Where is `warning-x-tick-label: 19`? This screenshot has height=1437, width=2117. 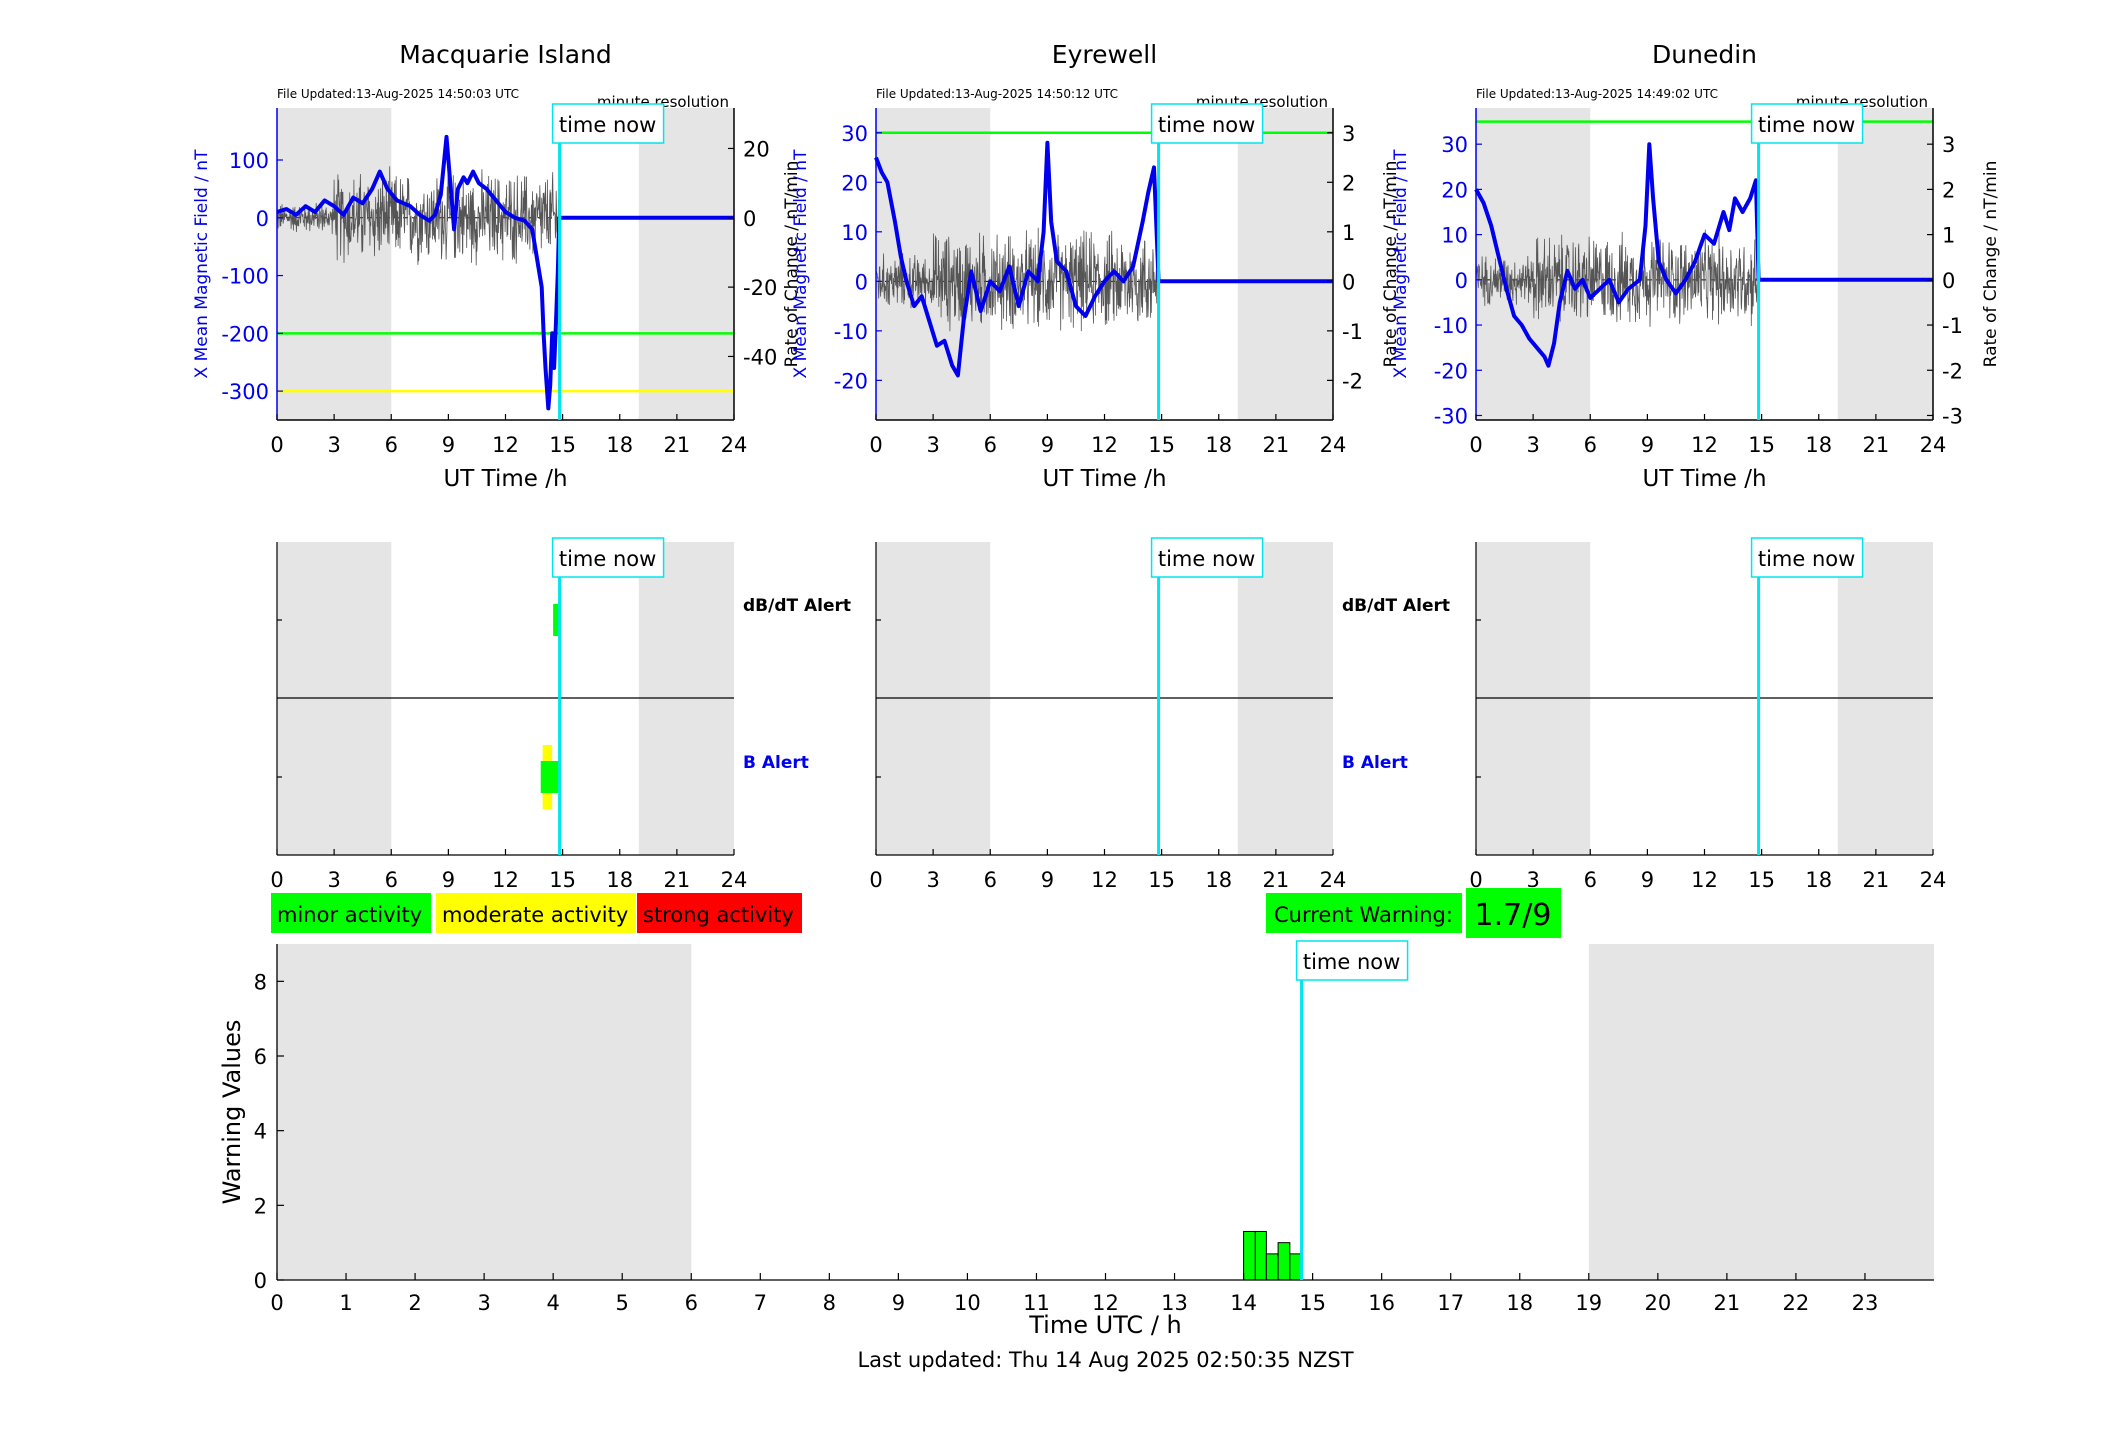 warning-x-tick-label: 19 is located at coordinates (1588, 1303).